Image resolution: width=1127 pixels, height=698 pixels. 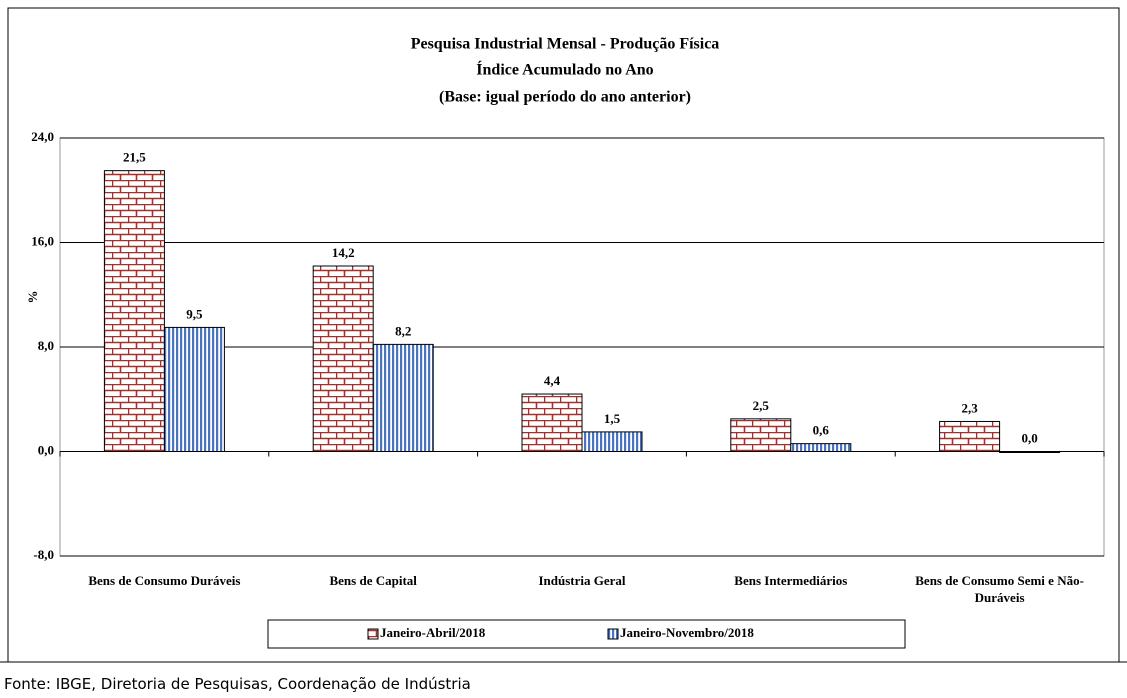 What do you see at coordinates (134, 157) in the screenshot?
I see `value-label: 21,5` at bounding box center [134, 157].